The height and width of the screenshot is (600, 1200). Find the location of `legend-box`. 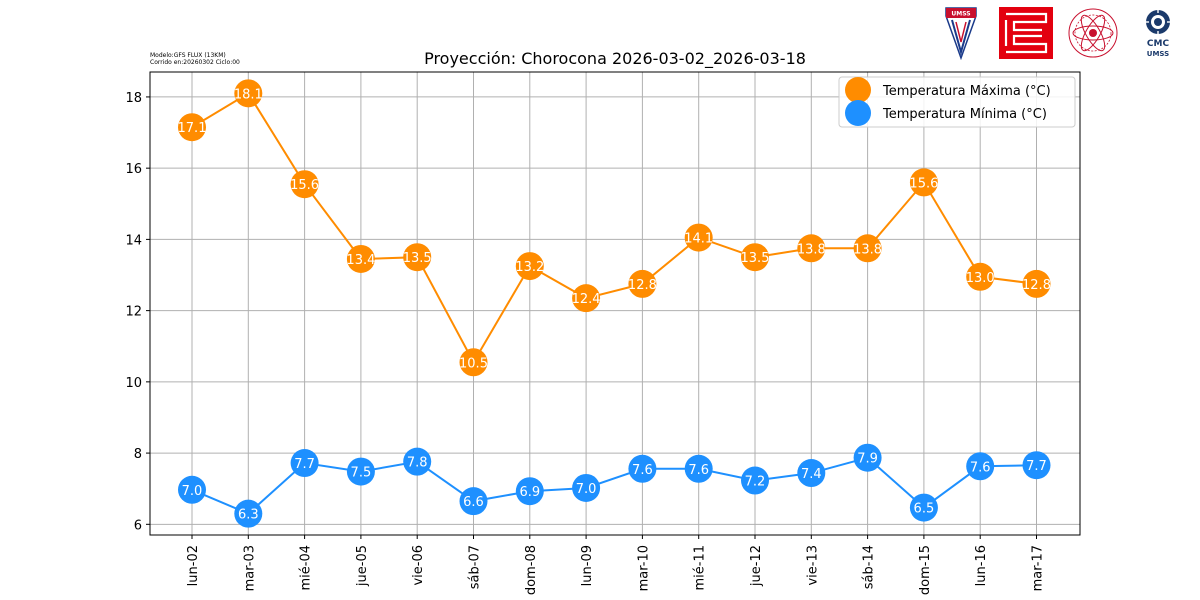

legend-box is located at coordinates (957, 102).